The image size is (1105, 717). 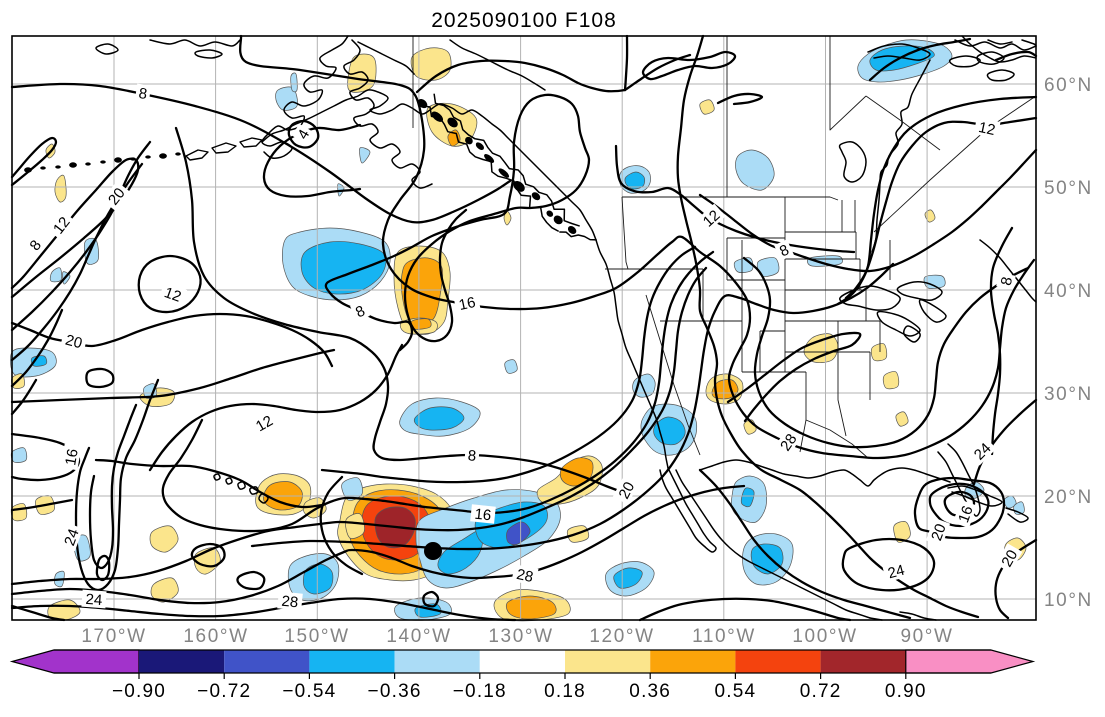 What do you see at coordinates (565, 691) in the screenshot?
I see `svg-text: 0.18` at bounding box center [565, 691].